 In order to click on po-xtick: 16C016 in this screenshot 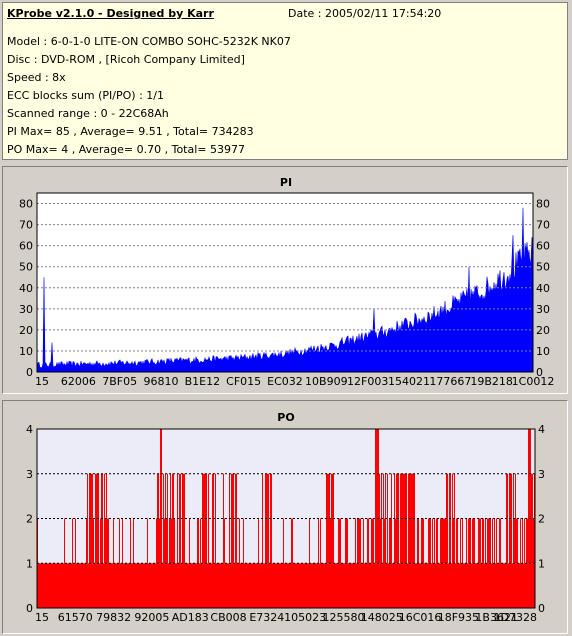, I will do `click(420, 617)`.